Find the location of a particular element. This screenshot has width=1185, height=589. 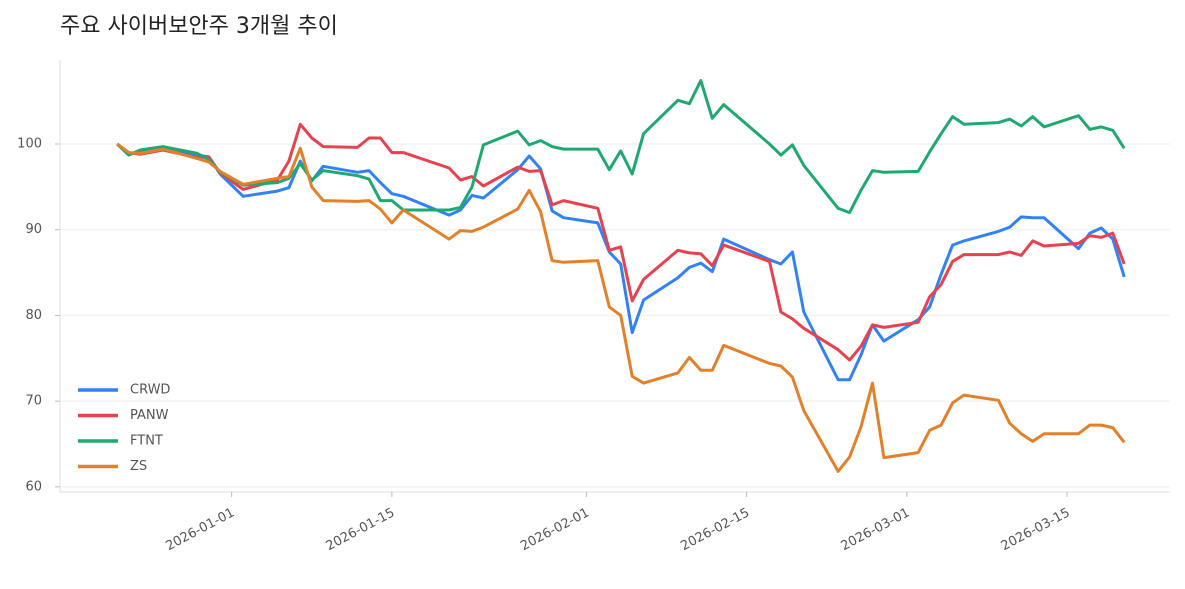

legend-label: PANW is located at coordinates (149, 415).